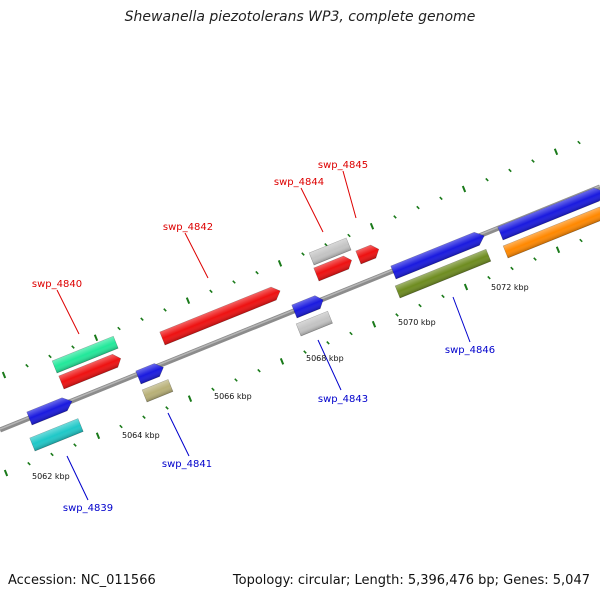 The width and height of the screenshot is (600, 600). Describe the element at coordinates (470, 350) in the screenshot. I see `gene-label-swp-4846: swp_4846` at that location.